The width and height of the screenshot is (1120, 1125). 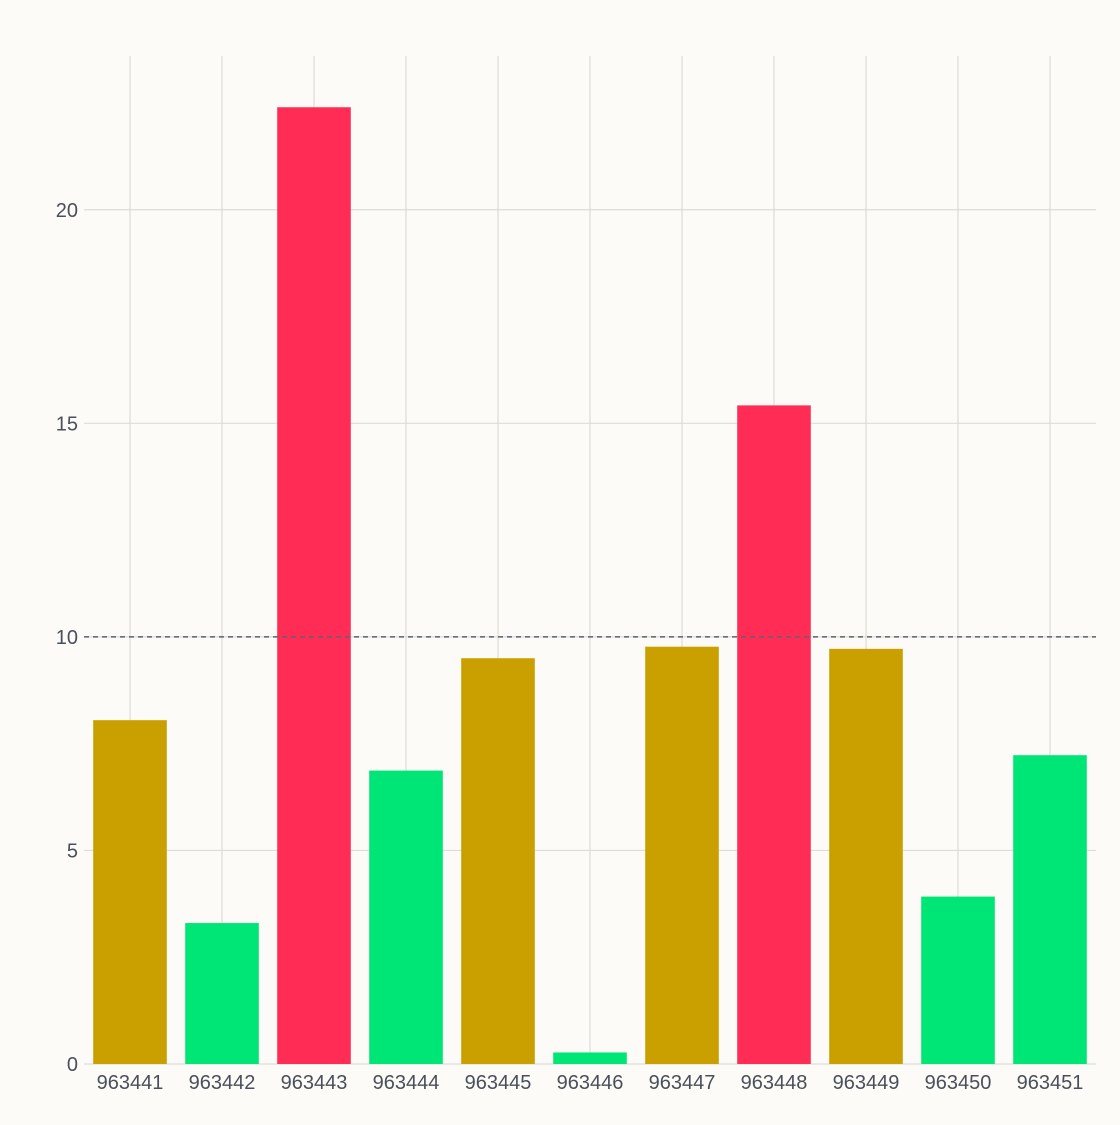 I want to click on x-tick-label: 963441, so click(x=130, y=1083).